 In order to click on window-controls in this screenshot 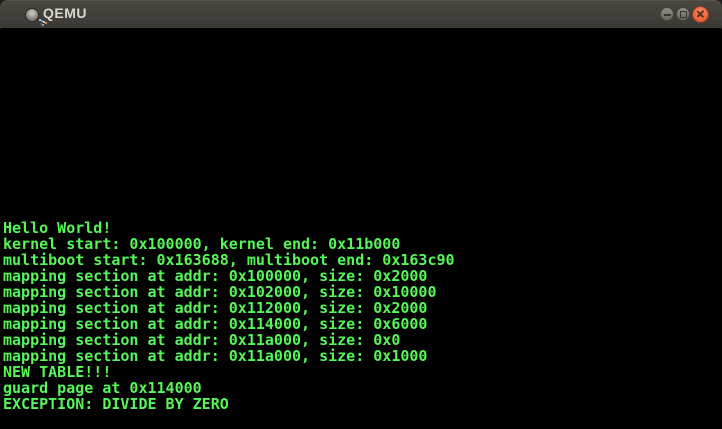, I will do `click(684, 14)`.